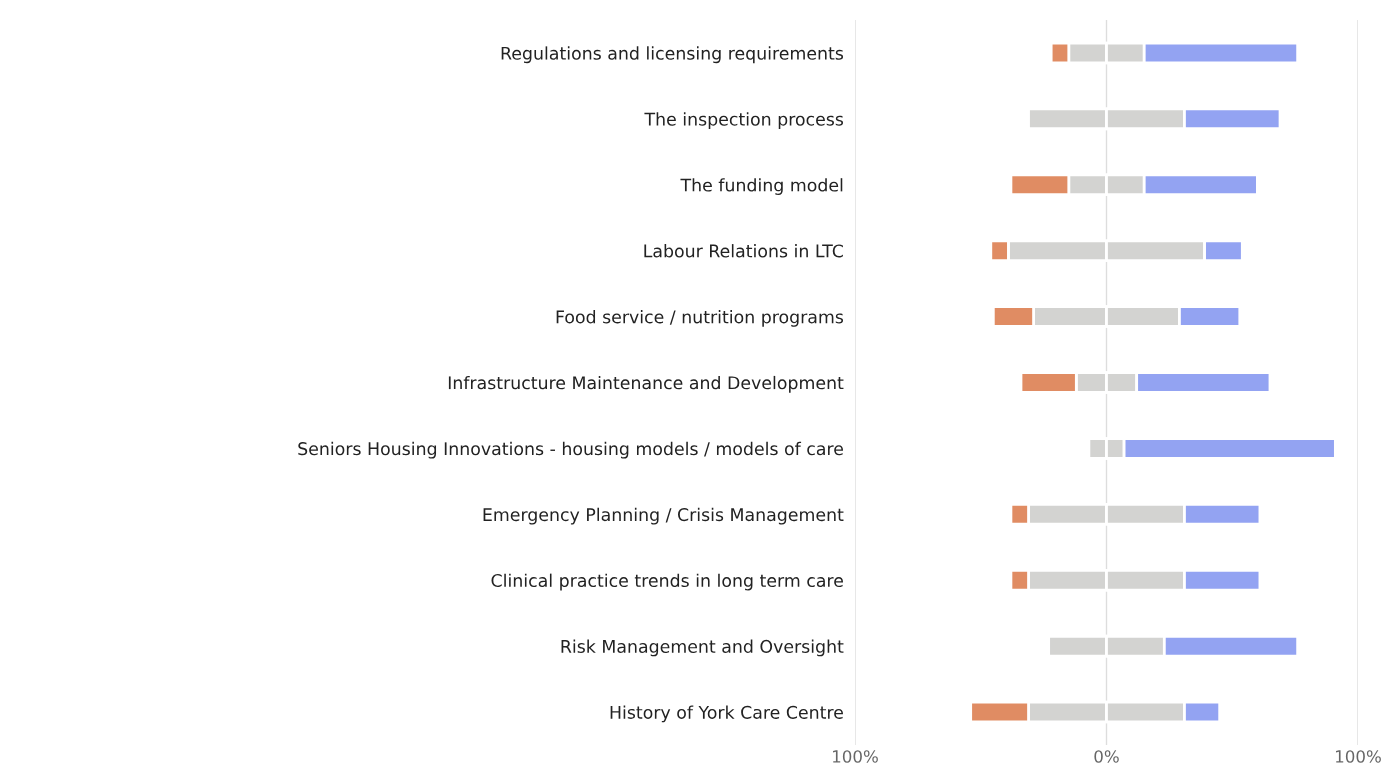 This screenshot has width=1400, height=776. Describe the element at coordinates (646, 384) in the screenshot. I see `y-tick-label: Infrastructure Maintenance and Development` at that location.